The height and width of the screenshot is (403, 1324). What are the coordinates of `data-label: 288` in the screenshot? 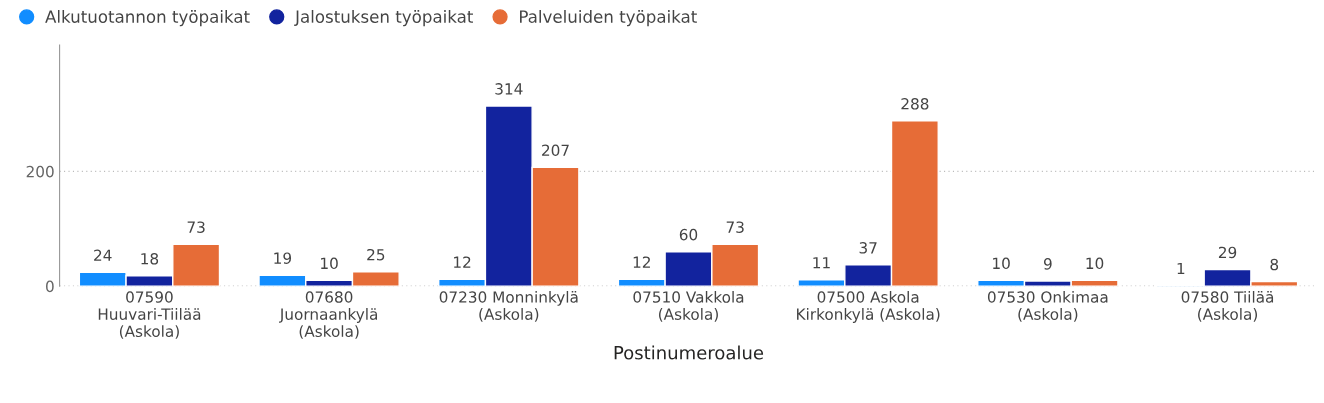 It's located at (915, 104).